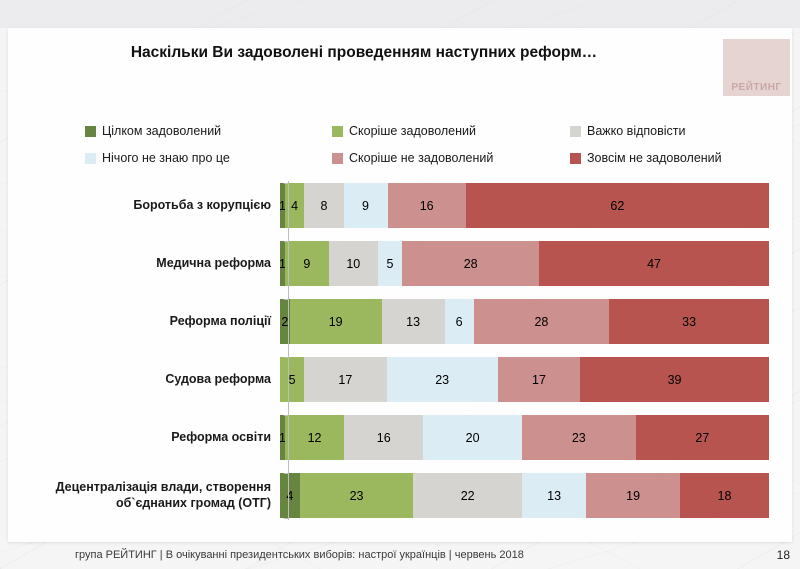 The width and height of the screenshot is (800, 569). What do you see at coordinates (213, 262) in the screenshot?
I see `row-label: Медична реформа` at bounding box center [213, 262].